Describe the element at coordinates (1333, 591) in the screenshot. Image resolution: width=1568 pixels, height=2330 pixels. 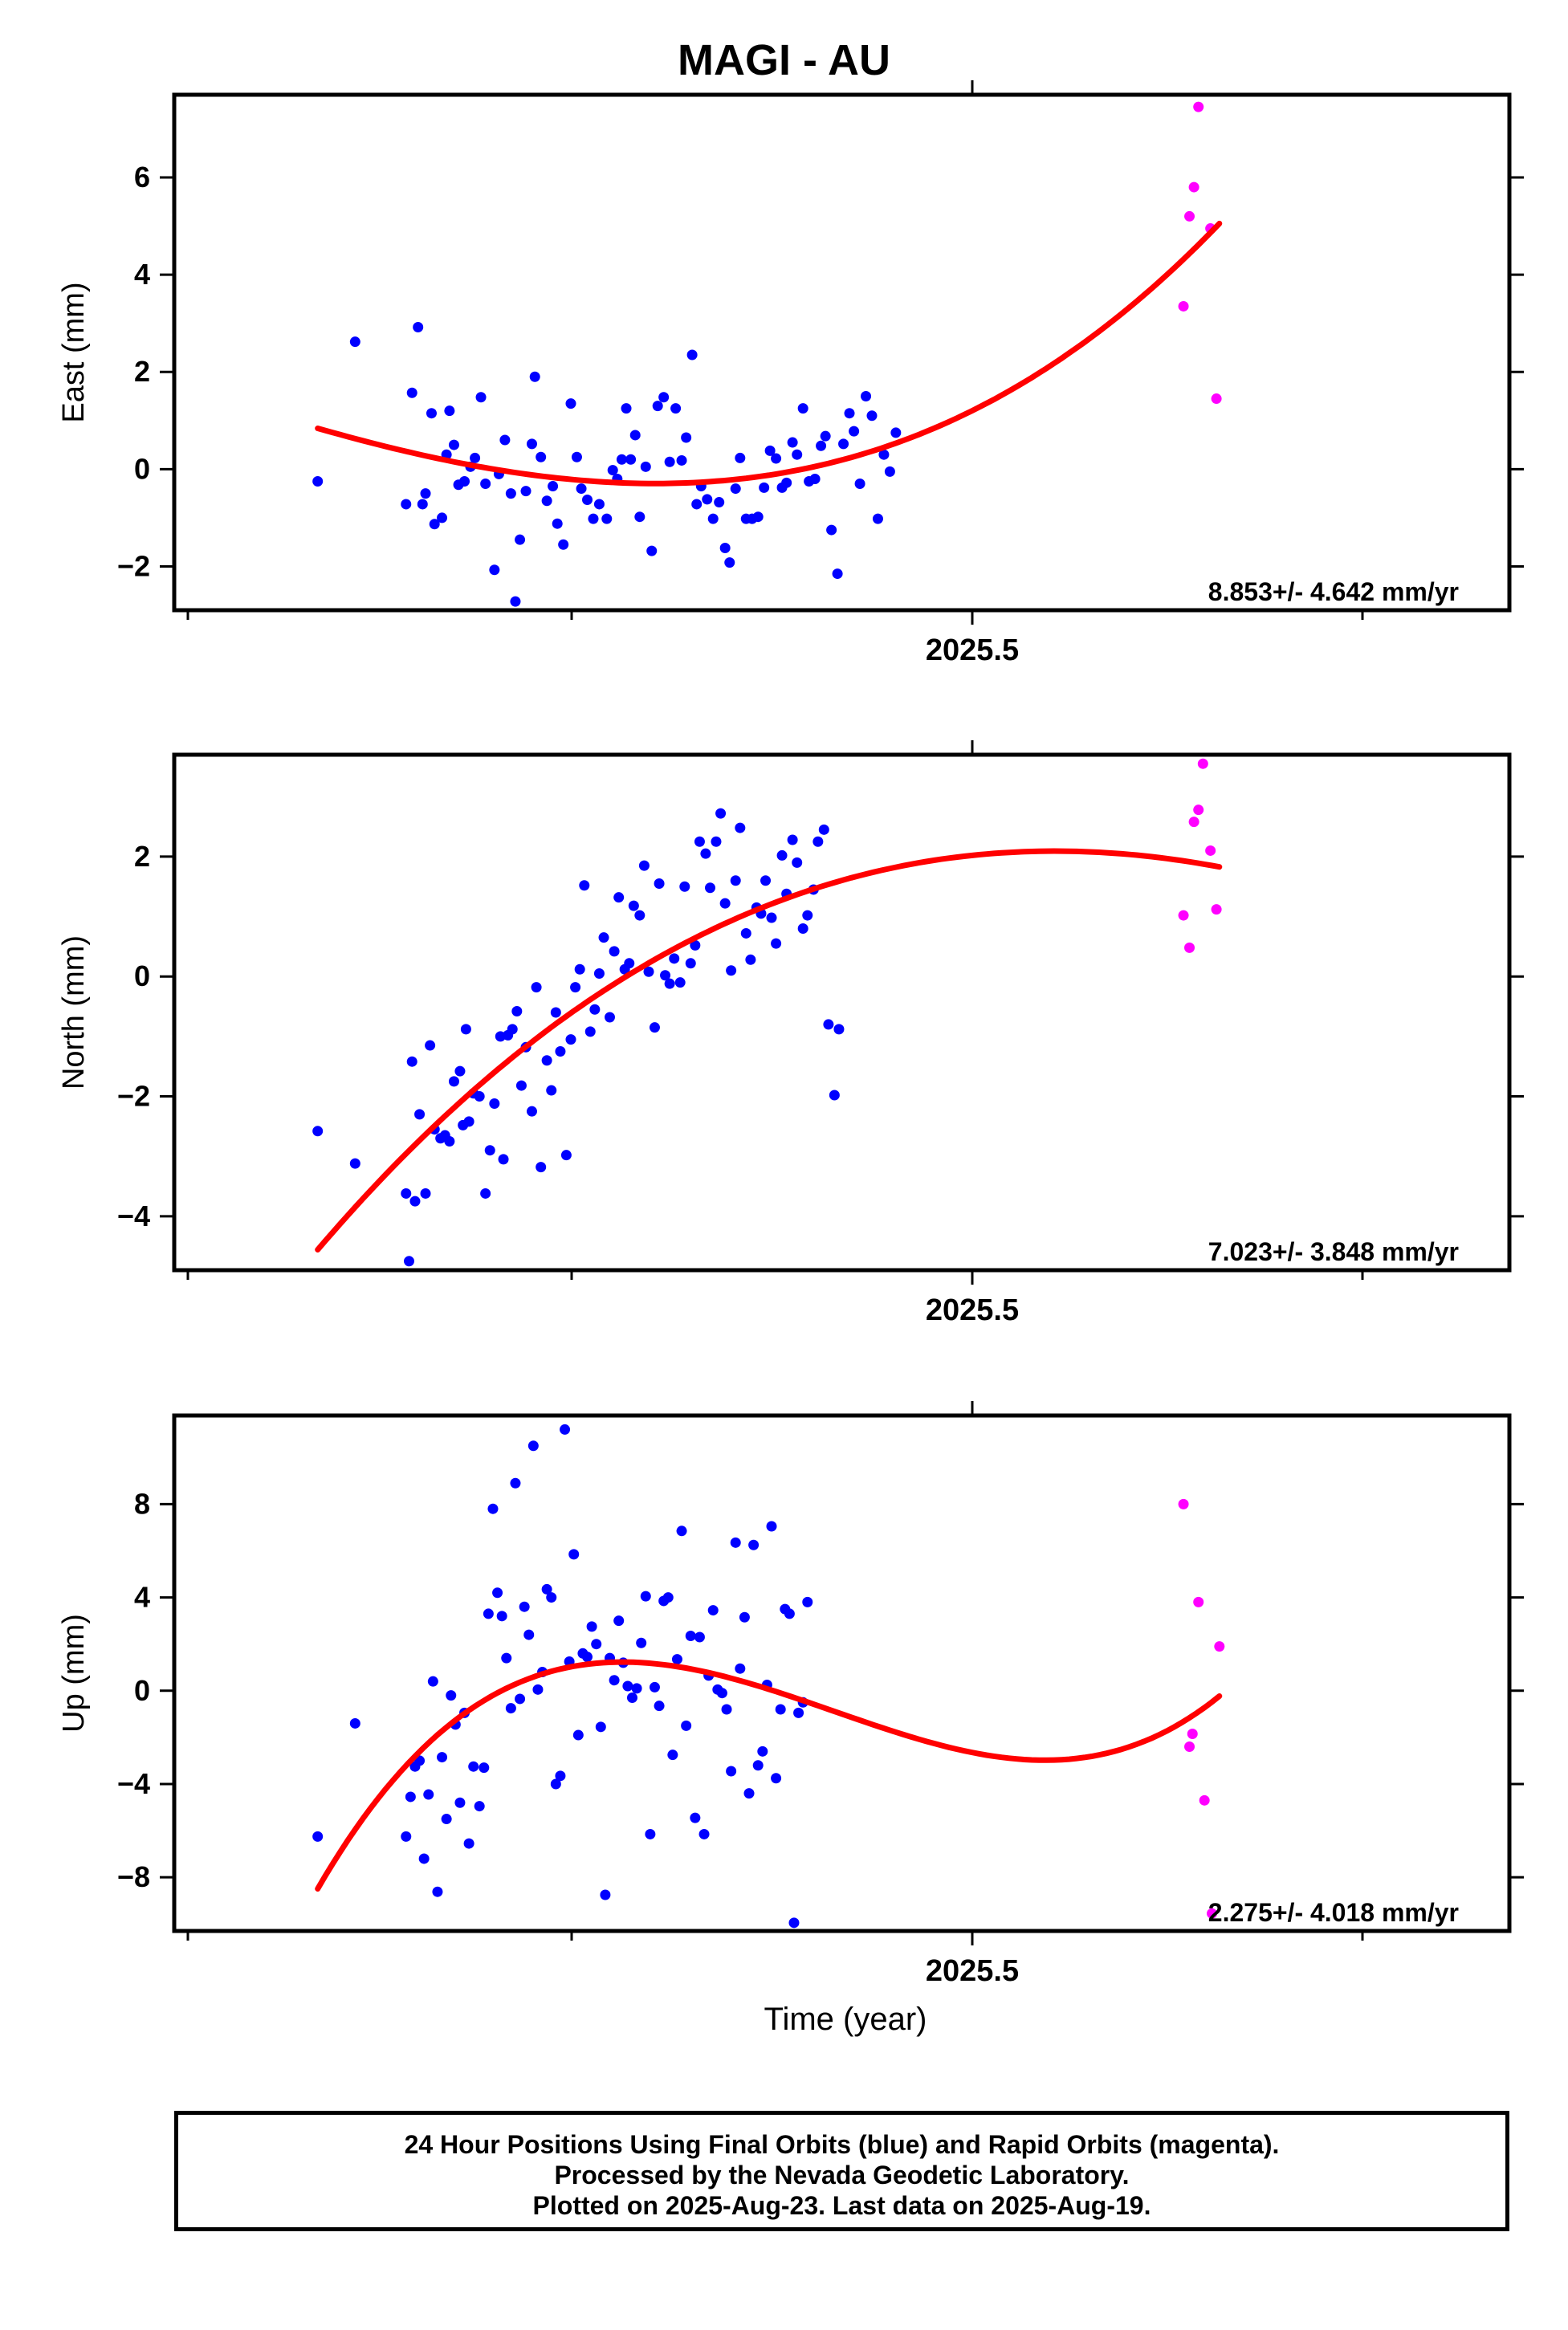
I see `rate-label: 8.853+/- 4.642 mm/yr` at that location.